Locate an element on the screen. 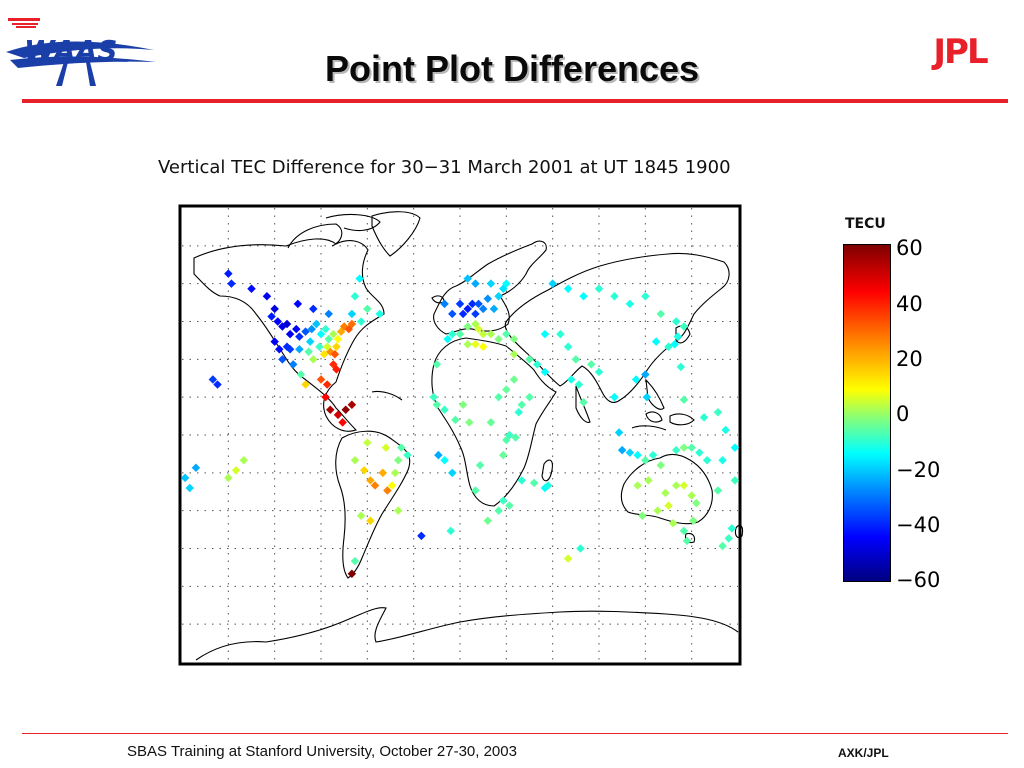 This screenshot has width=1024, height=768. colorbar-tick: −40 is located at coordinates (918, 525).